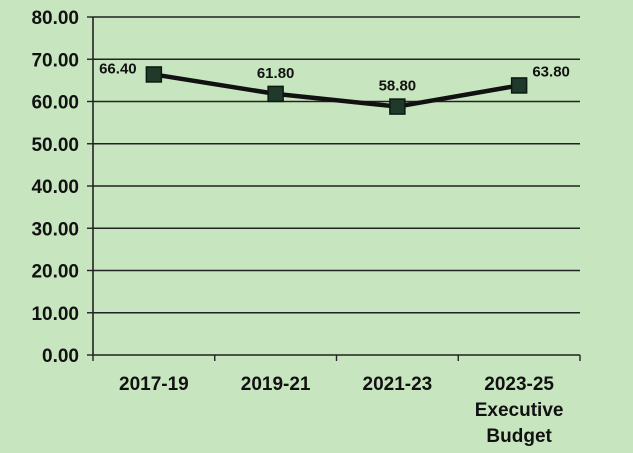 The image size is (633, 453). Describe the element at coordinates (276, 73) in the screenshot. I see `data-label: 61.80` at that location.